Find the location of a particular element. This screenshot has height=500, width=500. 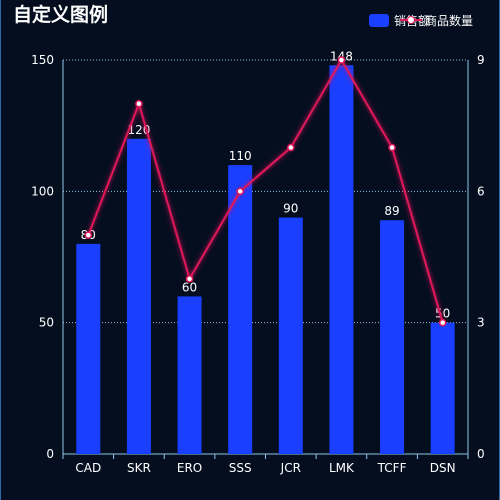

bar-value-label: 60 is located at coordinates (189, 287).